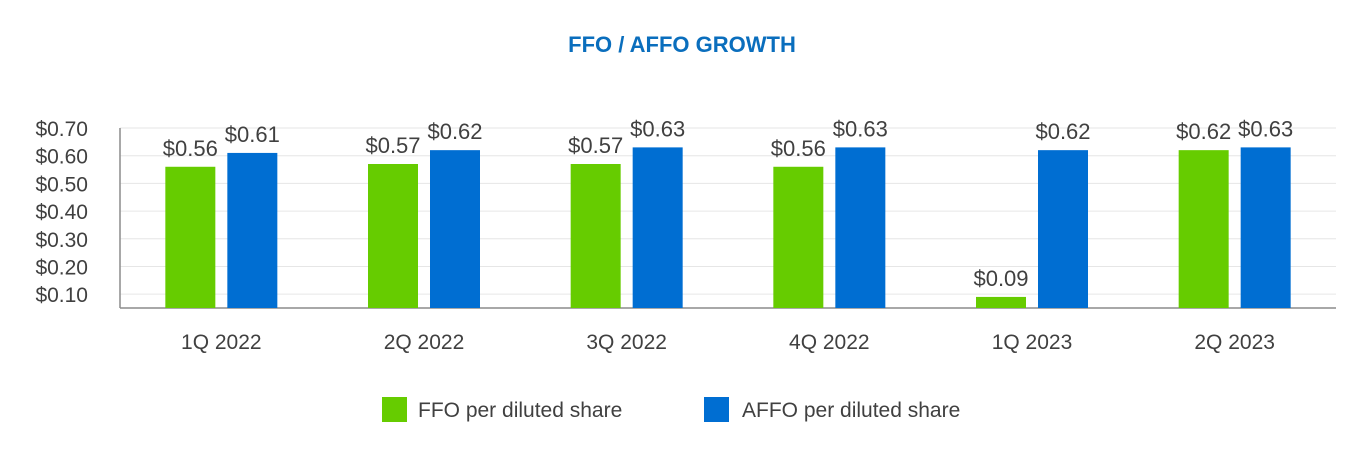 The height and width of the screenshot is (464, 1368). Describe the element at coordinates (1000, 278) in the screenshot. I see `data-label-ffo: $0.09` at that location.